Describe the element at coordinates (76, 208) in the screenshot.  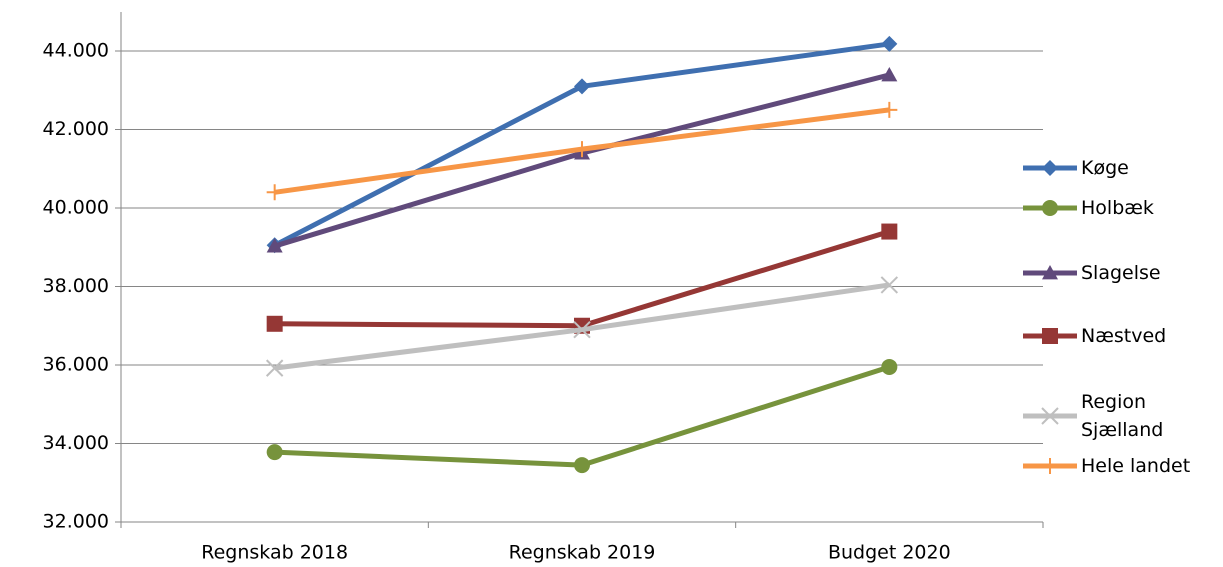
I see `y-tick-label: 40.000` at that location.